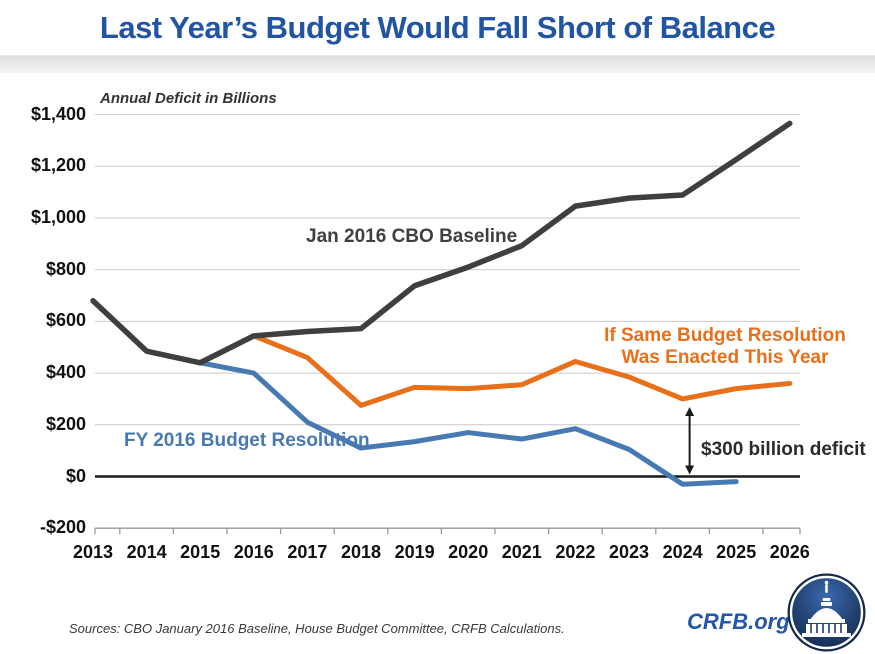  What do you see at coordinates (826, 608) in the screenshot?
I see `capitol-dome-icon` at bounding box center [826, 608].